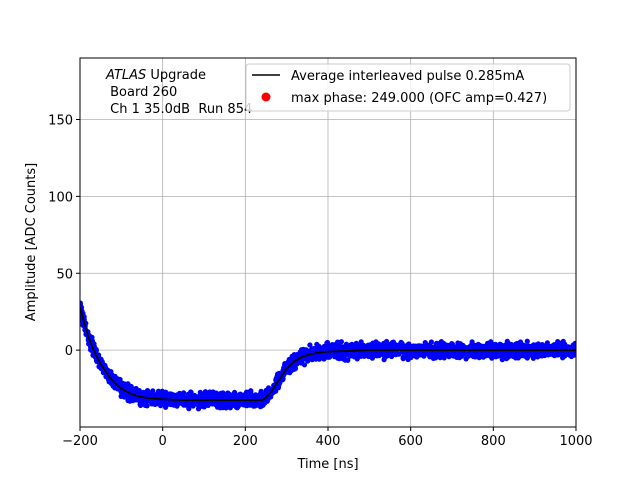 The width and height of the screenshot is (640, 480). I want to click on legend-box, so click(408, 87).